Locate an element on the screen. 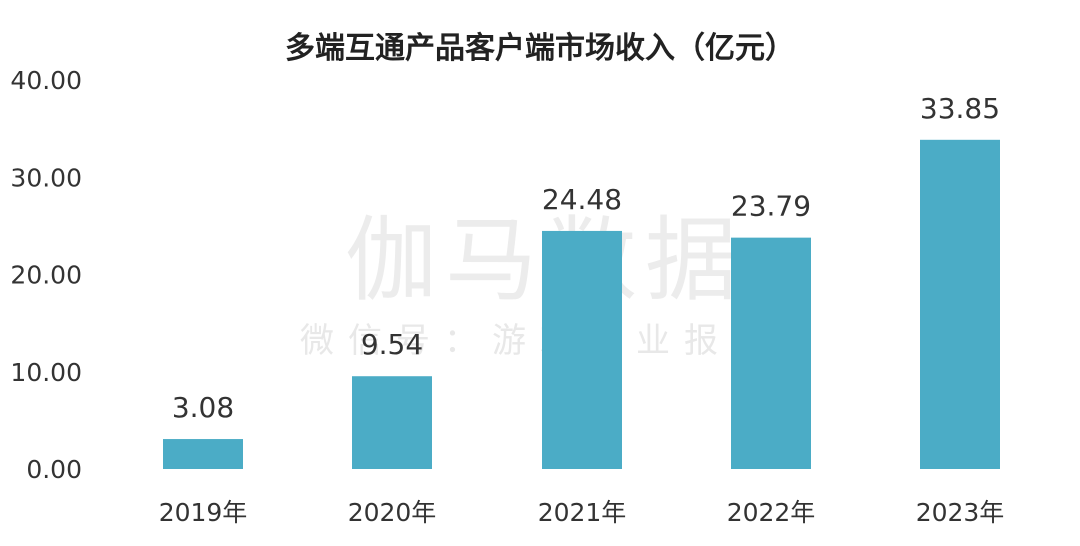 This screenshot has width=1080, height=546. data-label: 24.48 is located at coordinates (582, 199).